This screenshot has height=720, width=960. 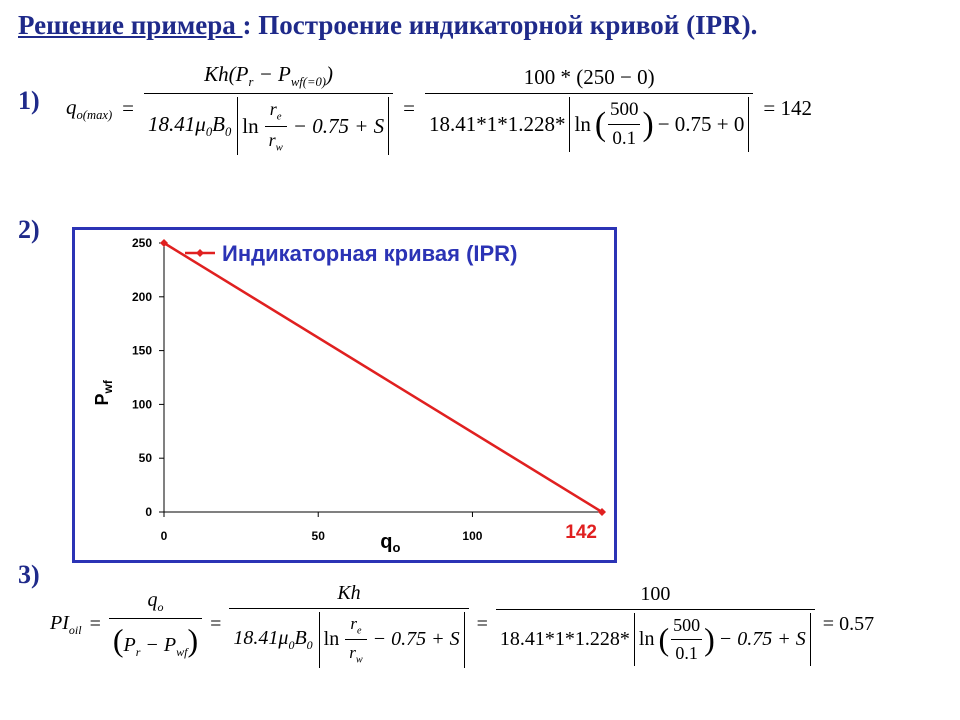 What do you see at coordinates (142, 404) in the screenshot?
I see `y-tick-label: 100` at bounding box center [142, 404].